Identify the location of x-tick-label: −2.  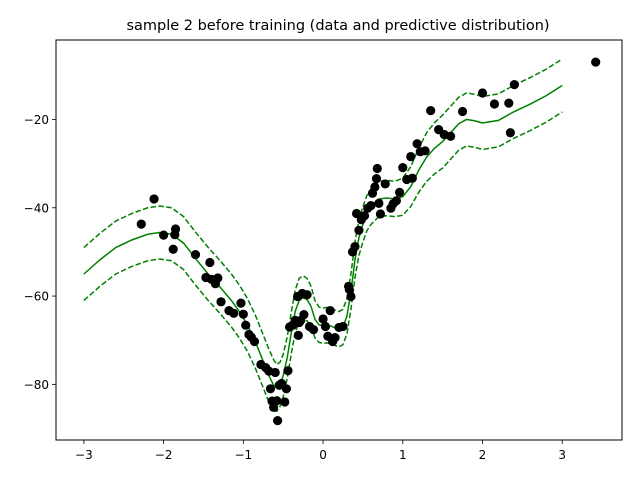
(164, 455).